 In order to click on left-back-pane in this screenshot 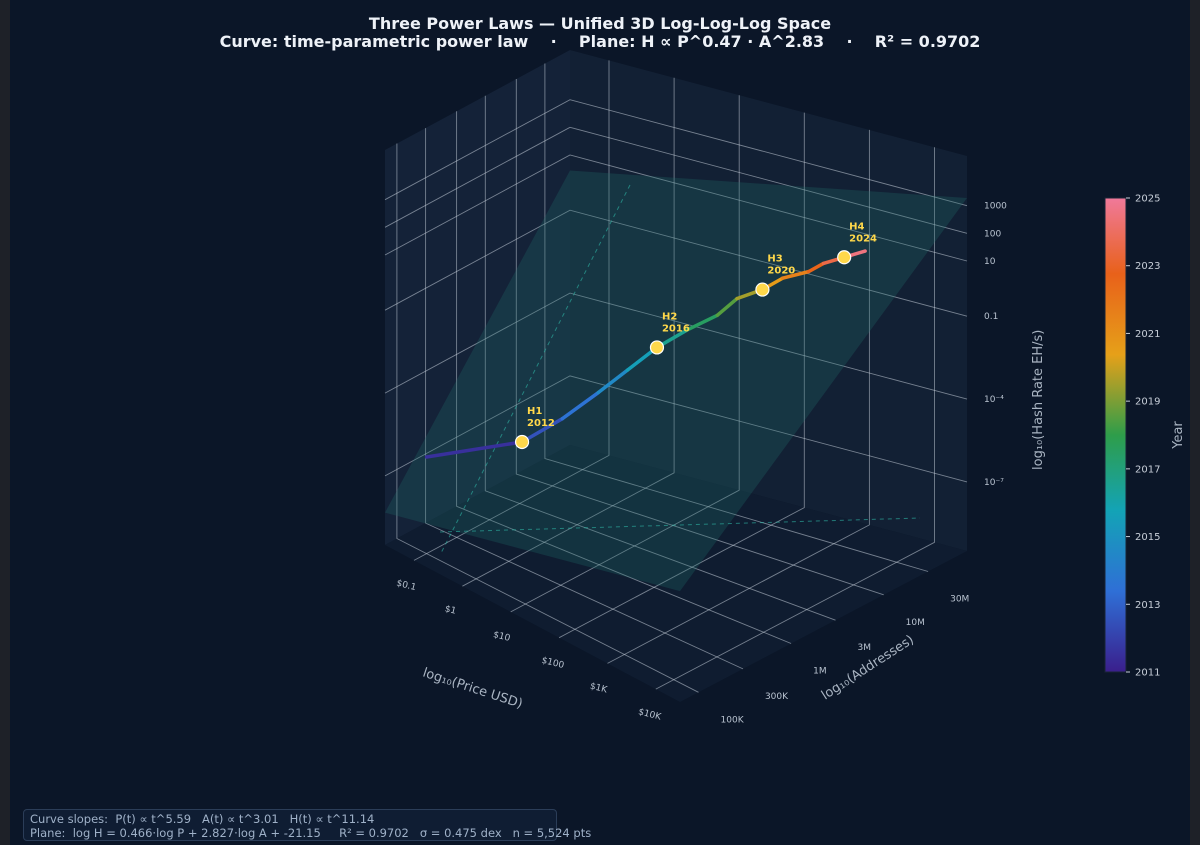, I will do `click(477, 297)`.